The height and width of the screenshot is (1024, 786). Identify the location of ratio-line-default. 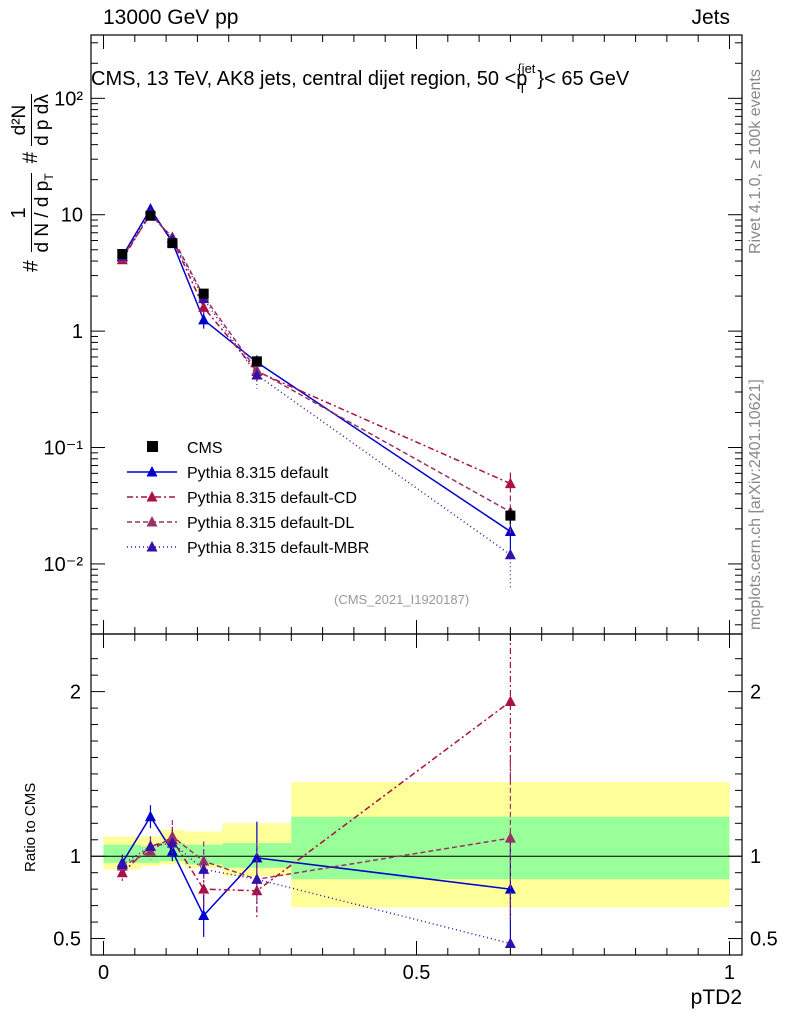
(316, 866).